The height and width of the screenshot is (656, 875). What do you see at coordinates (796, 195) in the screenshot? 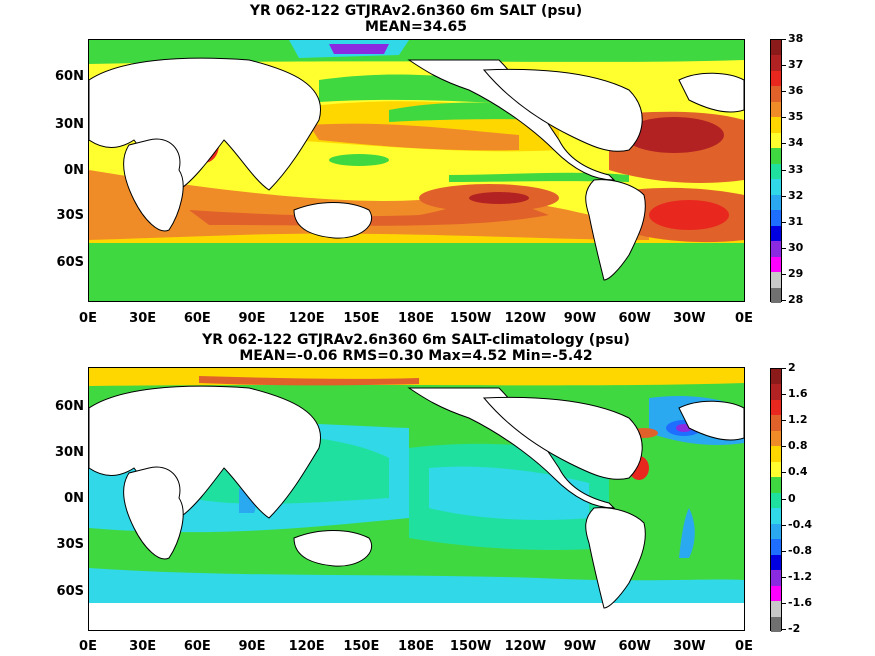
I see `colorbar-label: 32` at bounding box center [796, 195].